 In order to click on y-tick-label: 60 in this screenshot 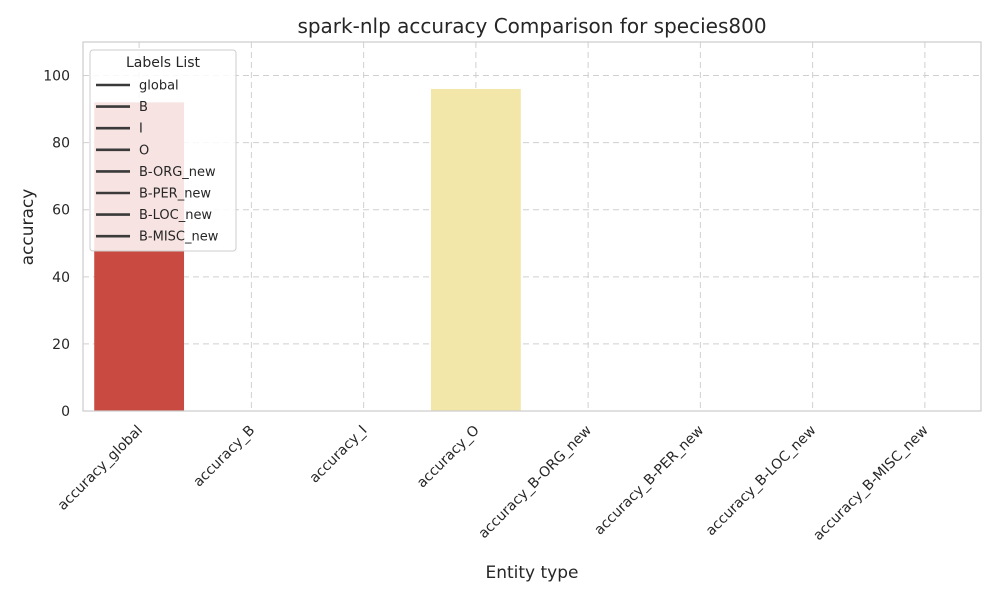, I will do `click(61, 211)`.